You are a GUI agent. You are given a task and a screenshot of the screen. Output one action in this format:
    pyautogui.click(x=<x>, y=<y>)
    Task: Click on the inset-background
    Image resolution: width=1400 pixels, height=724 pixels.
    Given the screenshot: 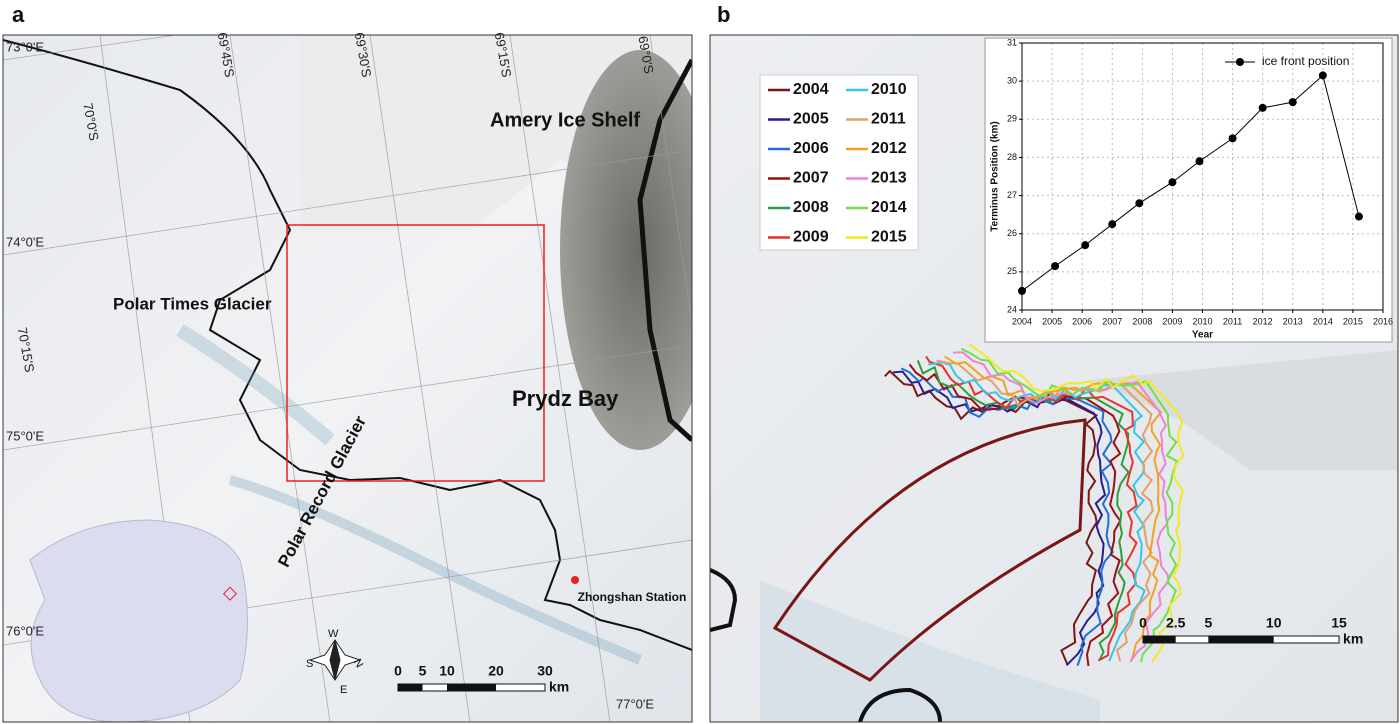 What is the action you would take?
    pyautogui.click(x=1188, y=190)
    